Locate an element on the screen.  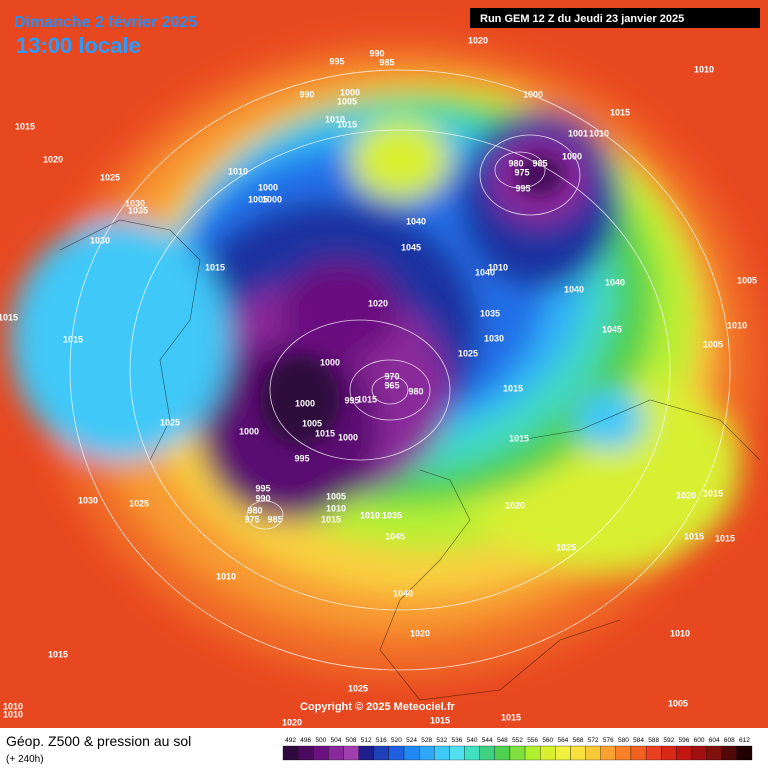
legend-tick: 560 is located at coordinates (547, 740).